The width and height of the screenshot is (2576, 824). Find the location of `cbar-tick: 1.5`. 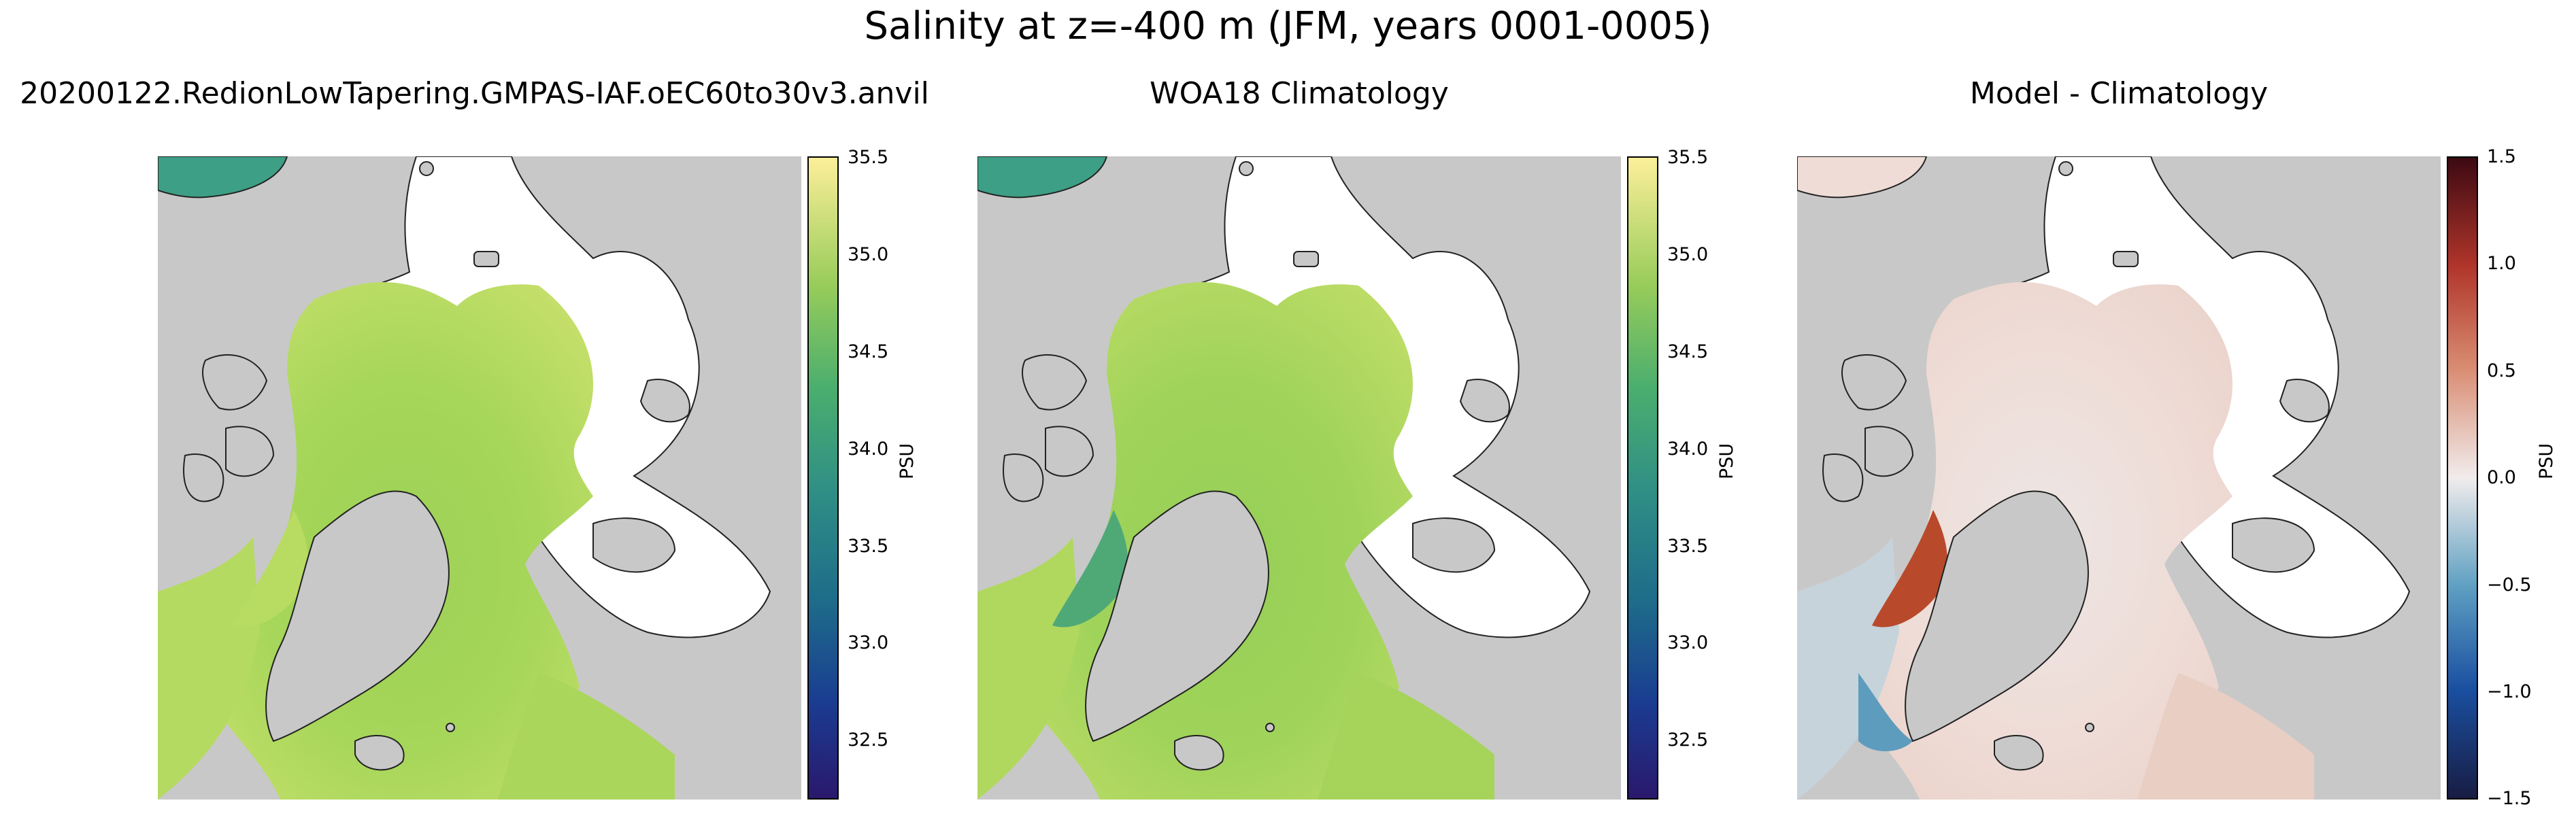

cbar-tick: 1.5 is located at coordinates (2501, 156).